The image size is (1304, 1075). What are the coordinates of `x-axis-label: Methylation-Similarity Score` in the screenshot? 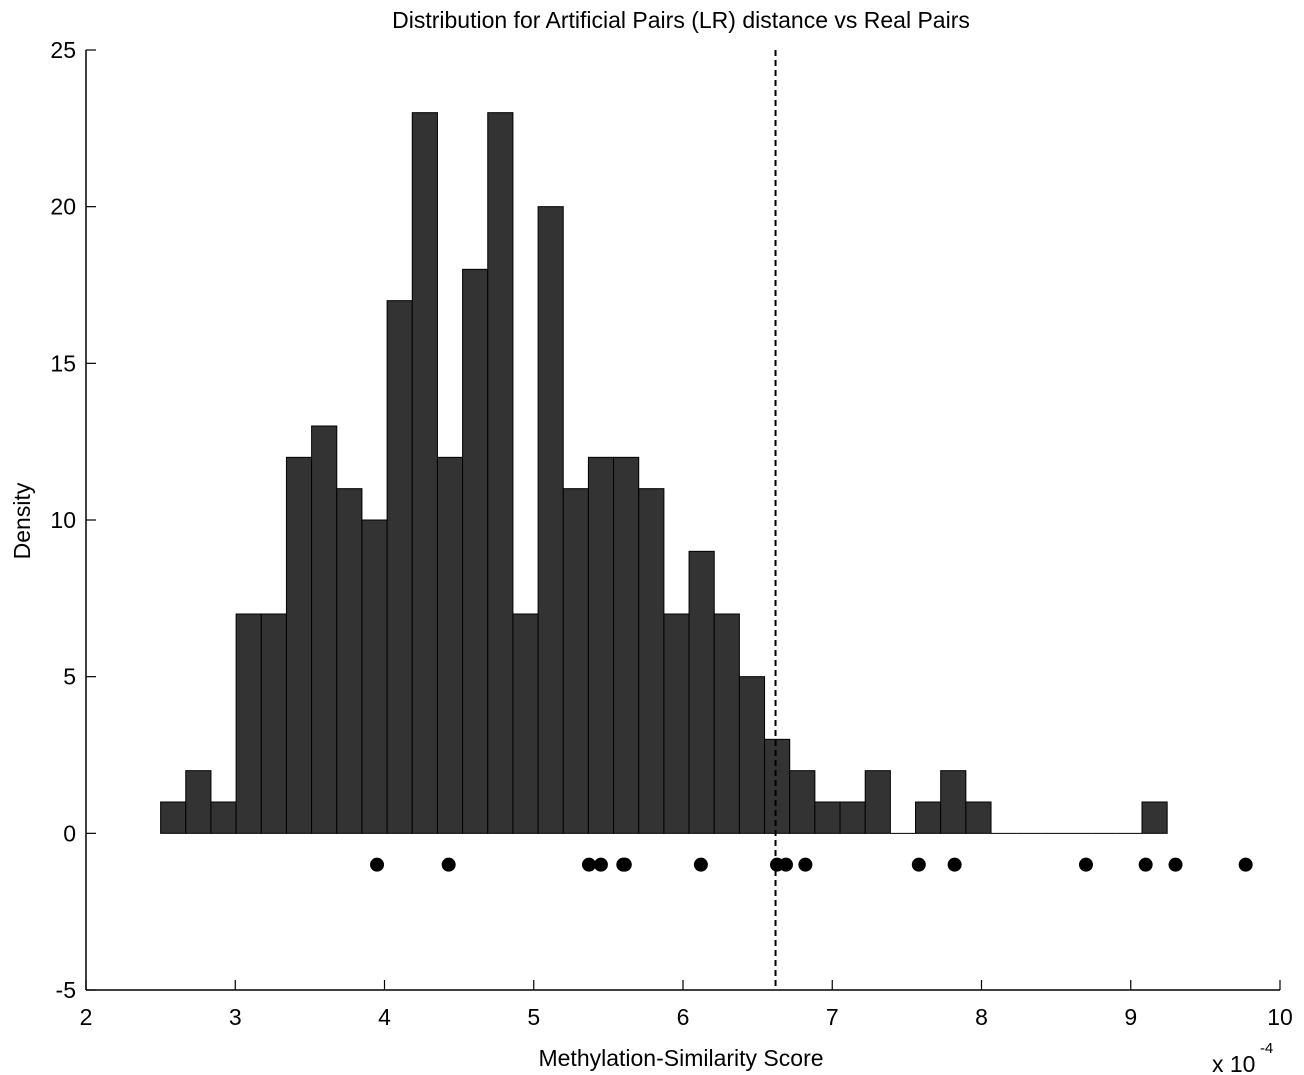 It's located at (680, 1058).